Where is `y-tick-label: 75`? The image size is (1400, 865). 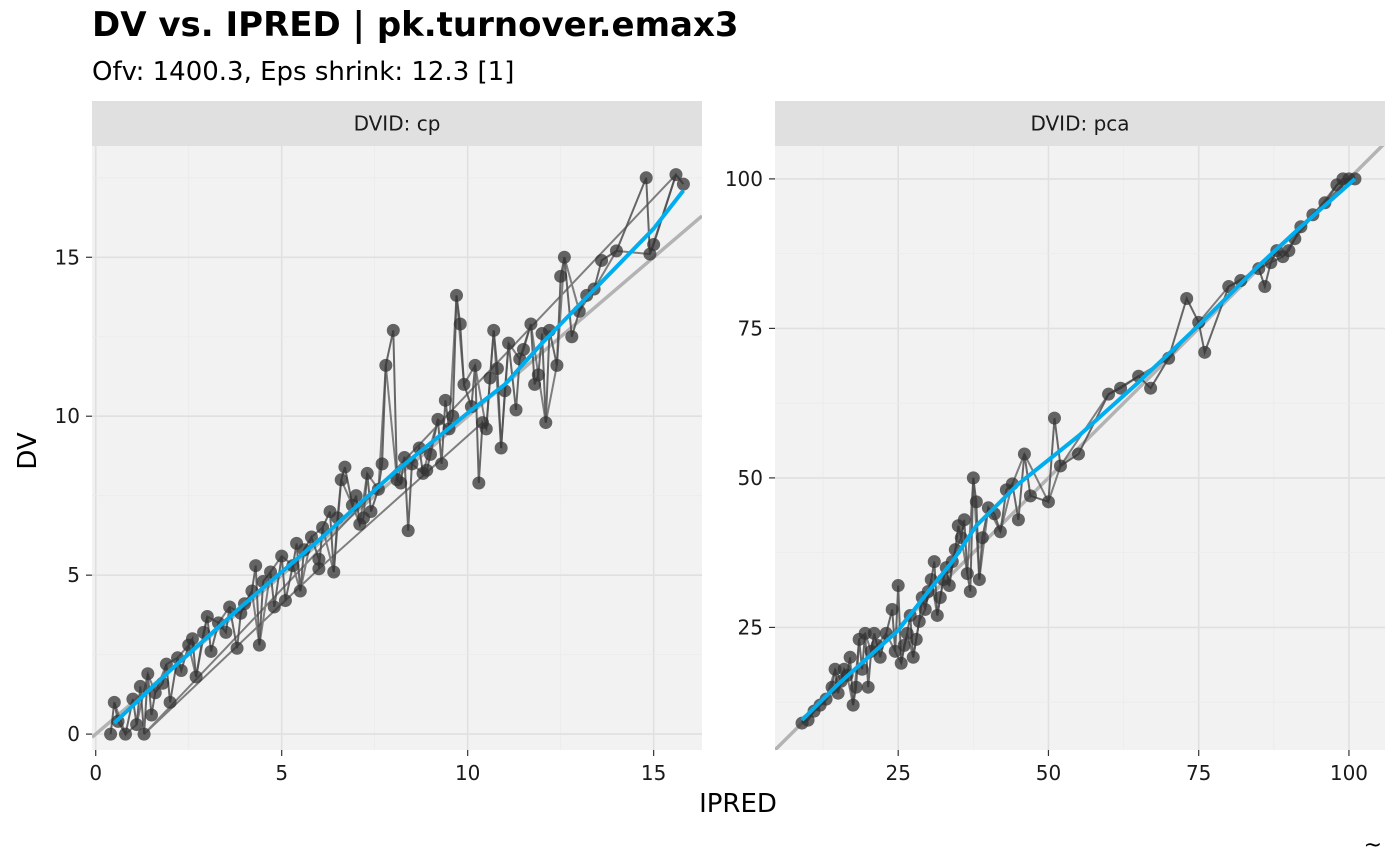
y-tick-label: 75 is located at coordinates (750, 328).